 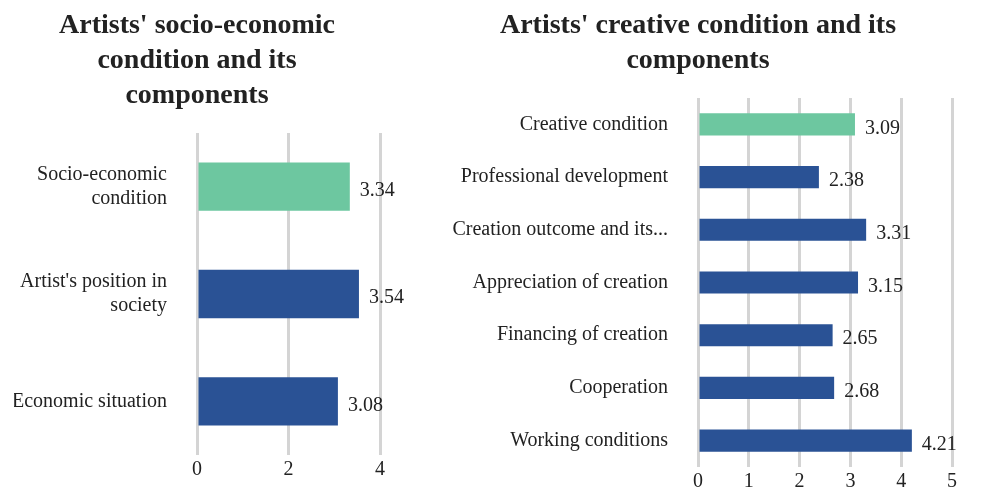 I want to click on y-tick-label: Financing of creation, so click(x=582, y=334).